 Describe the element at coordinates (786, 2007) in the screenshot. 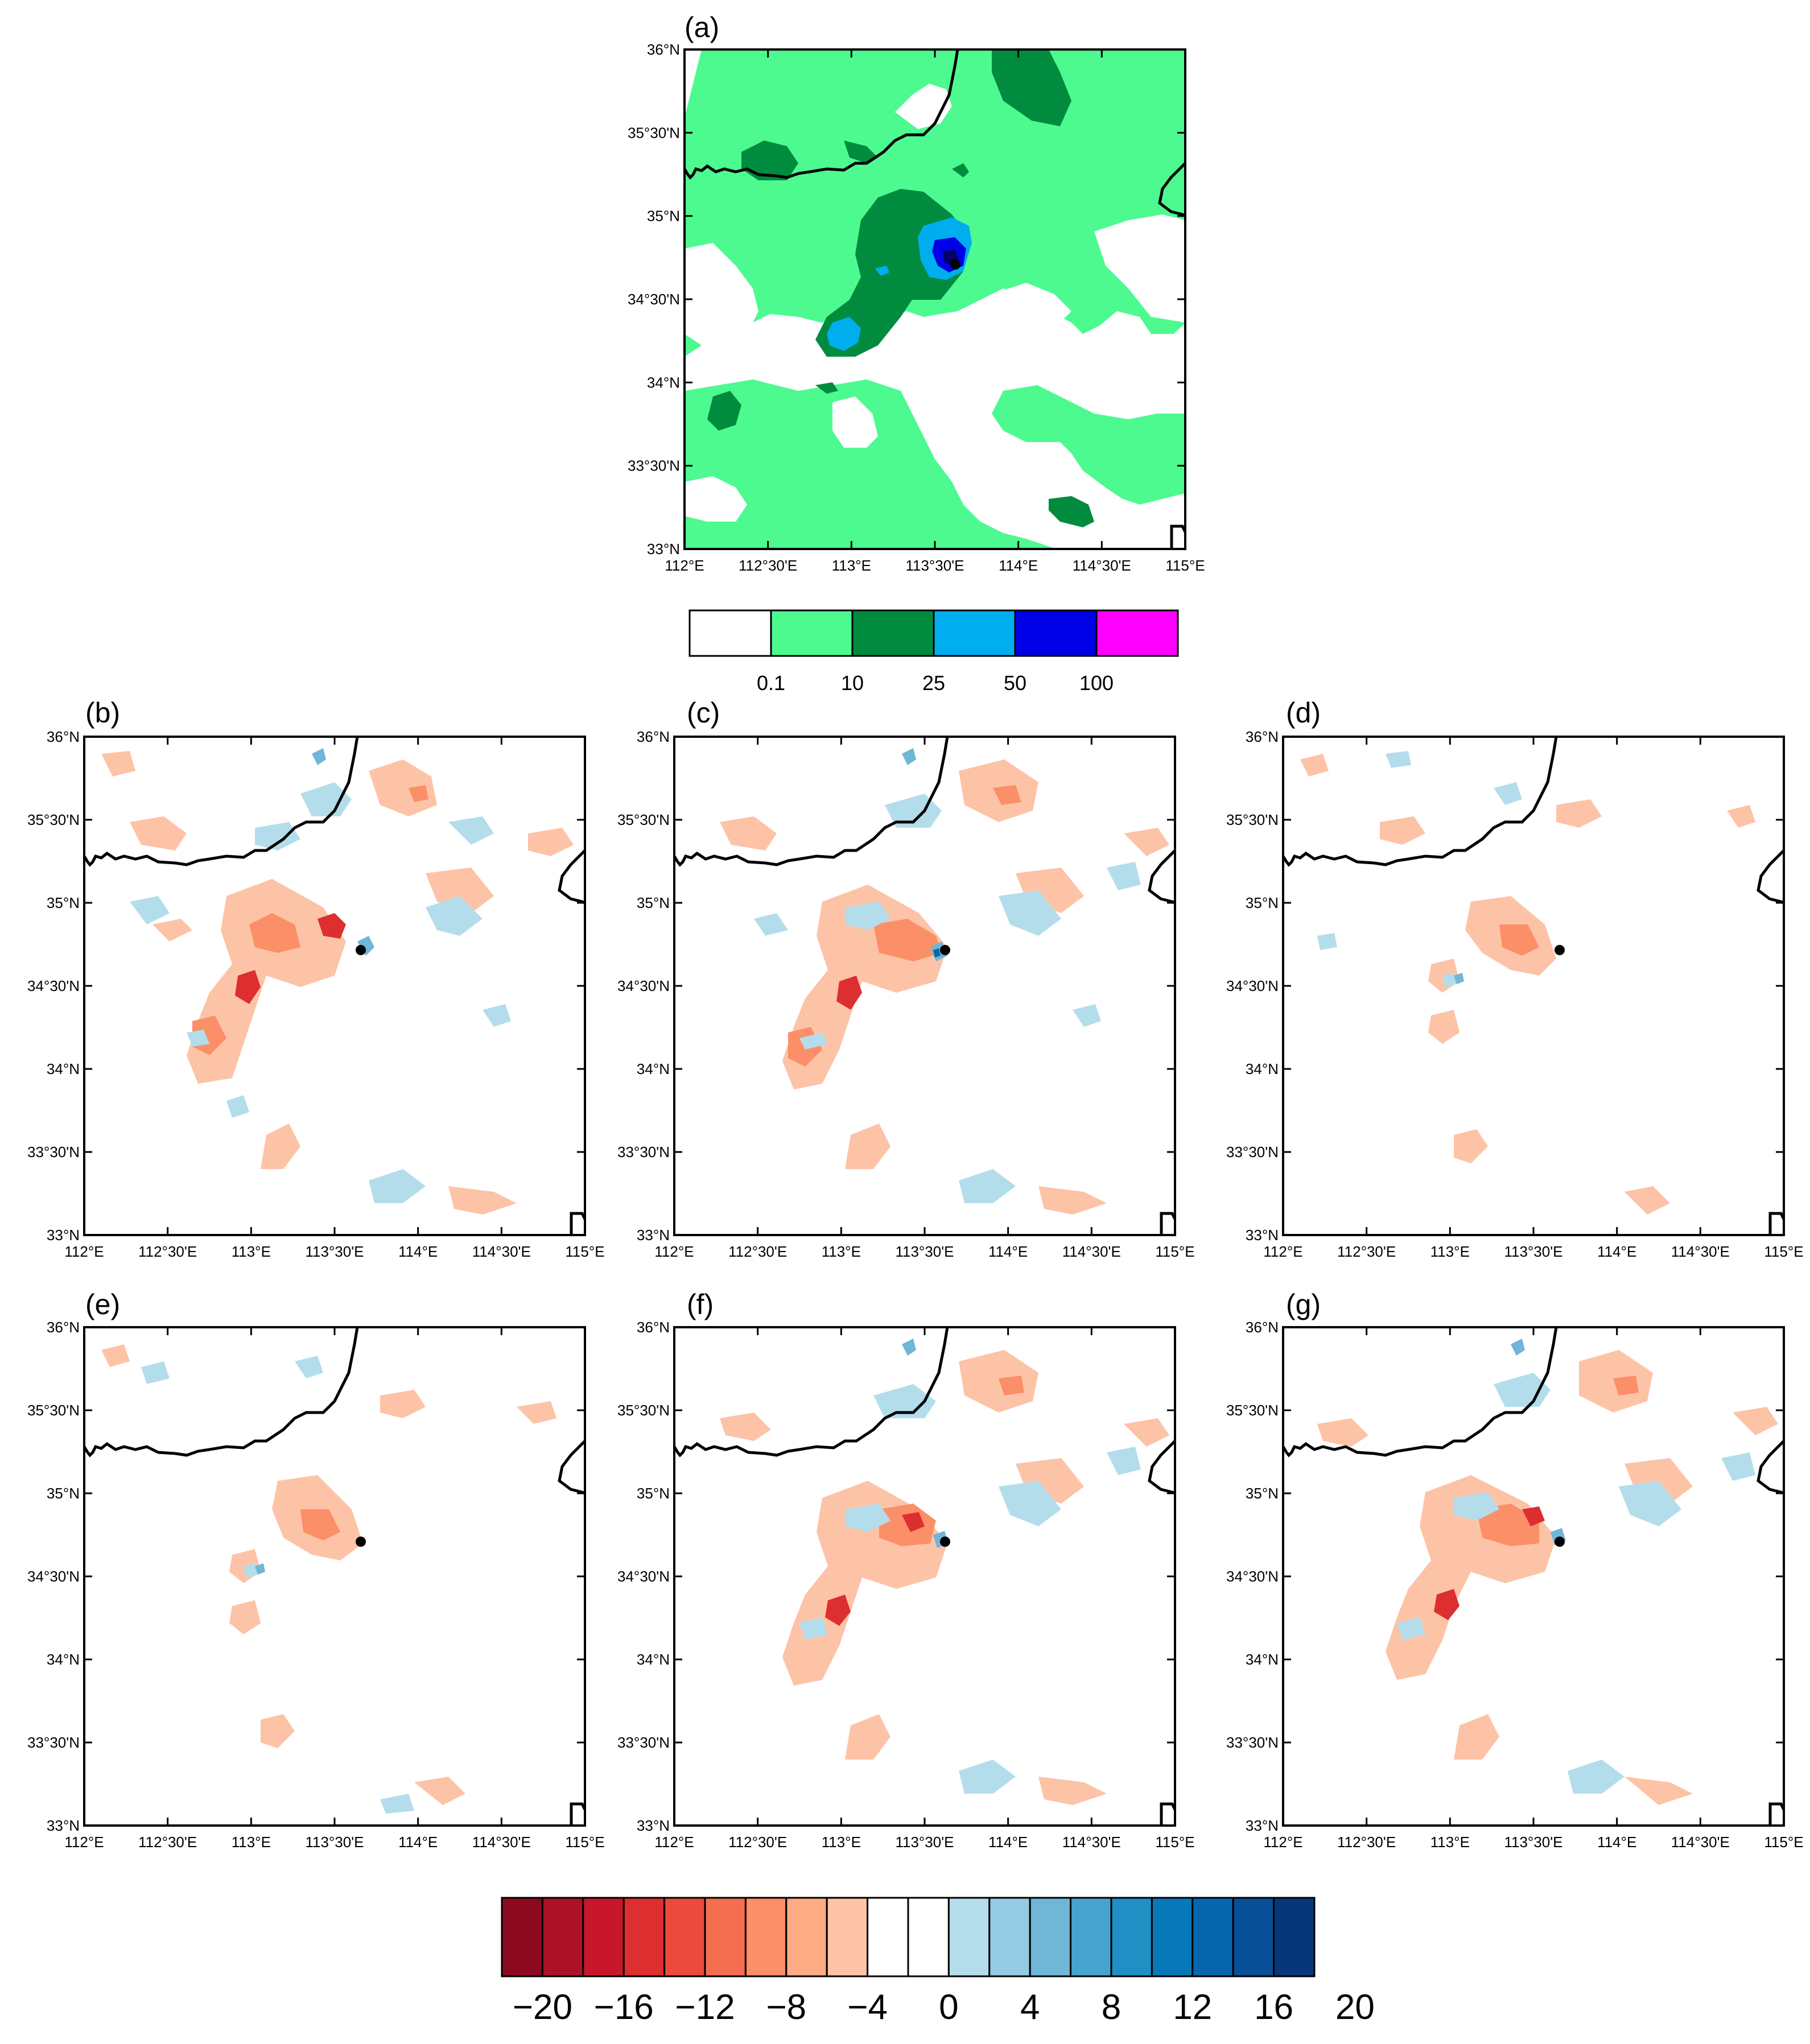

I see `colorbar-label: −8` at that location.